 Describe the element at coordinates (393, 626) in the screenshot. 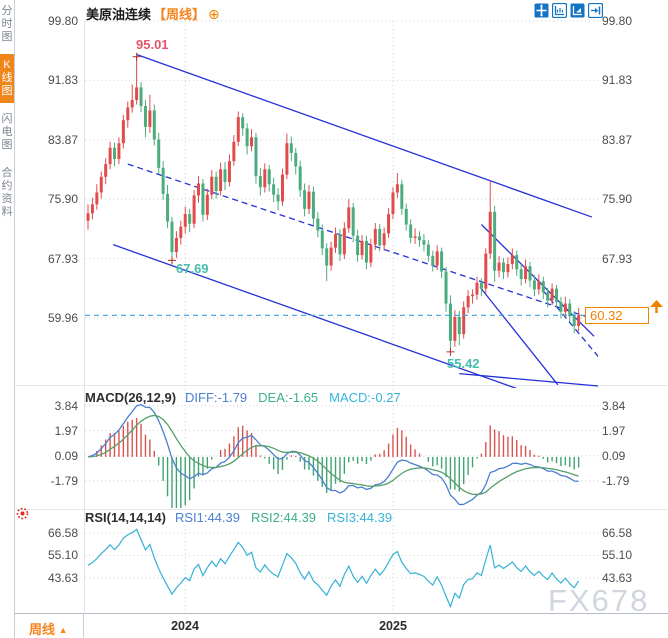

I see `year-label: 2025` at that location.